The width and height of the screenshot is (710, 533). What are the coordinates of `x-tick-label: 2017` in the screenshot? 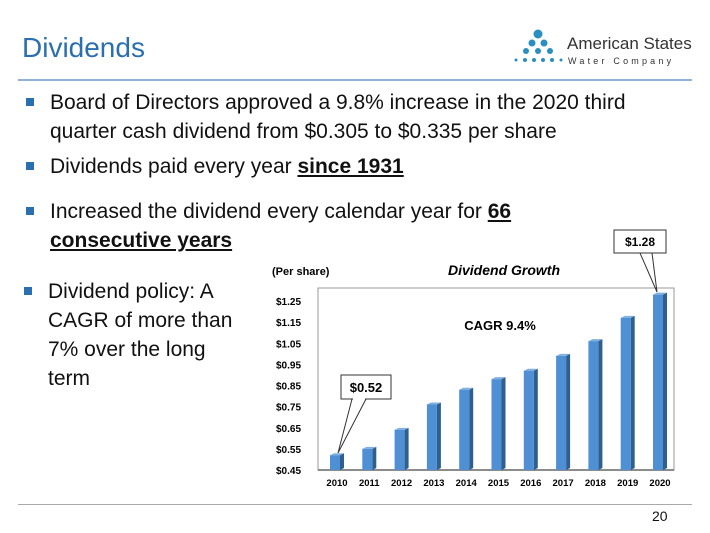 It's located at (563, 483).